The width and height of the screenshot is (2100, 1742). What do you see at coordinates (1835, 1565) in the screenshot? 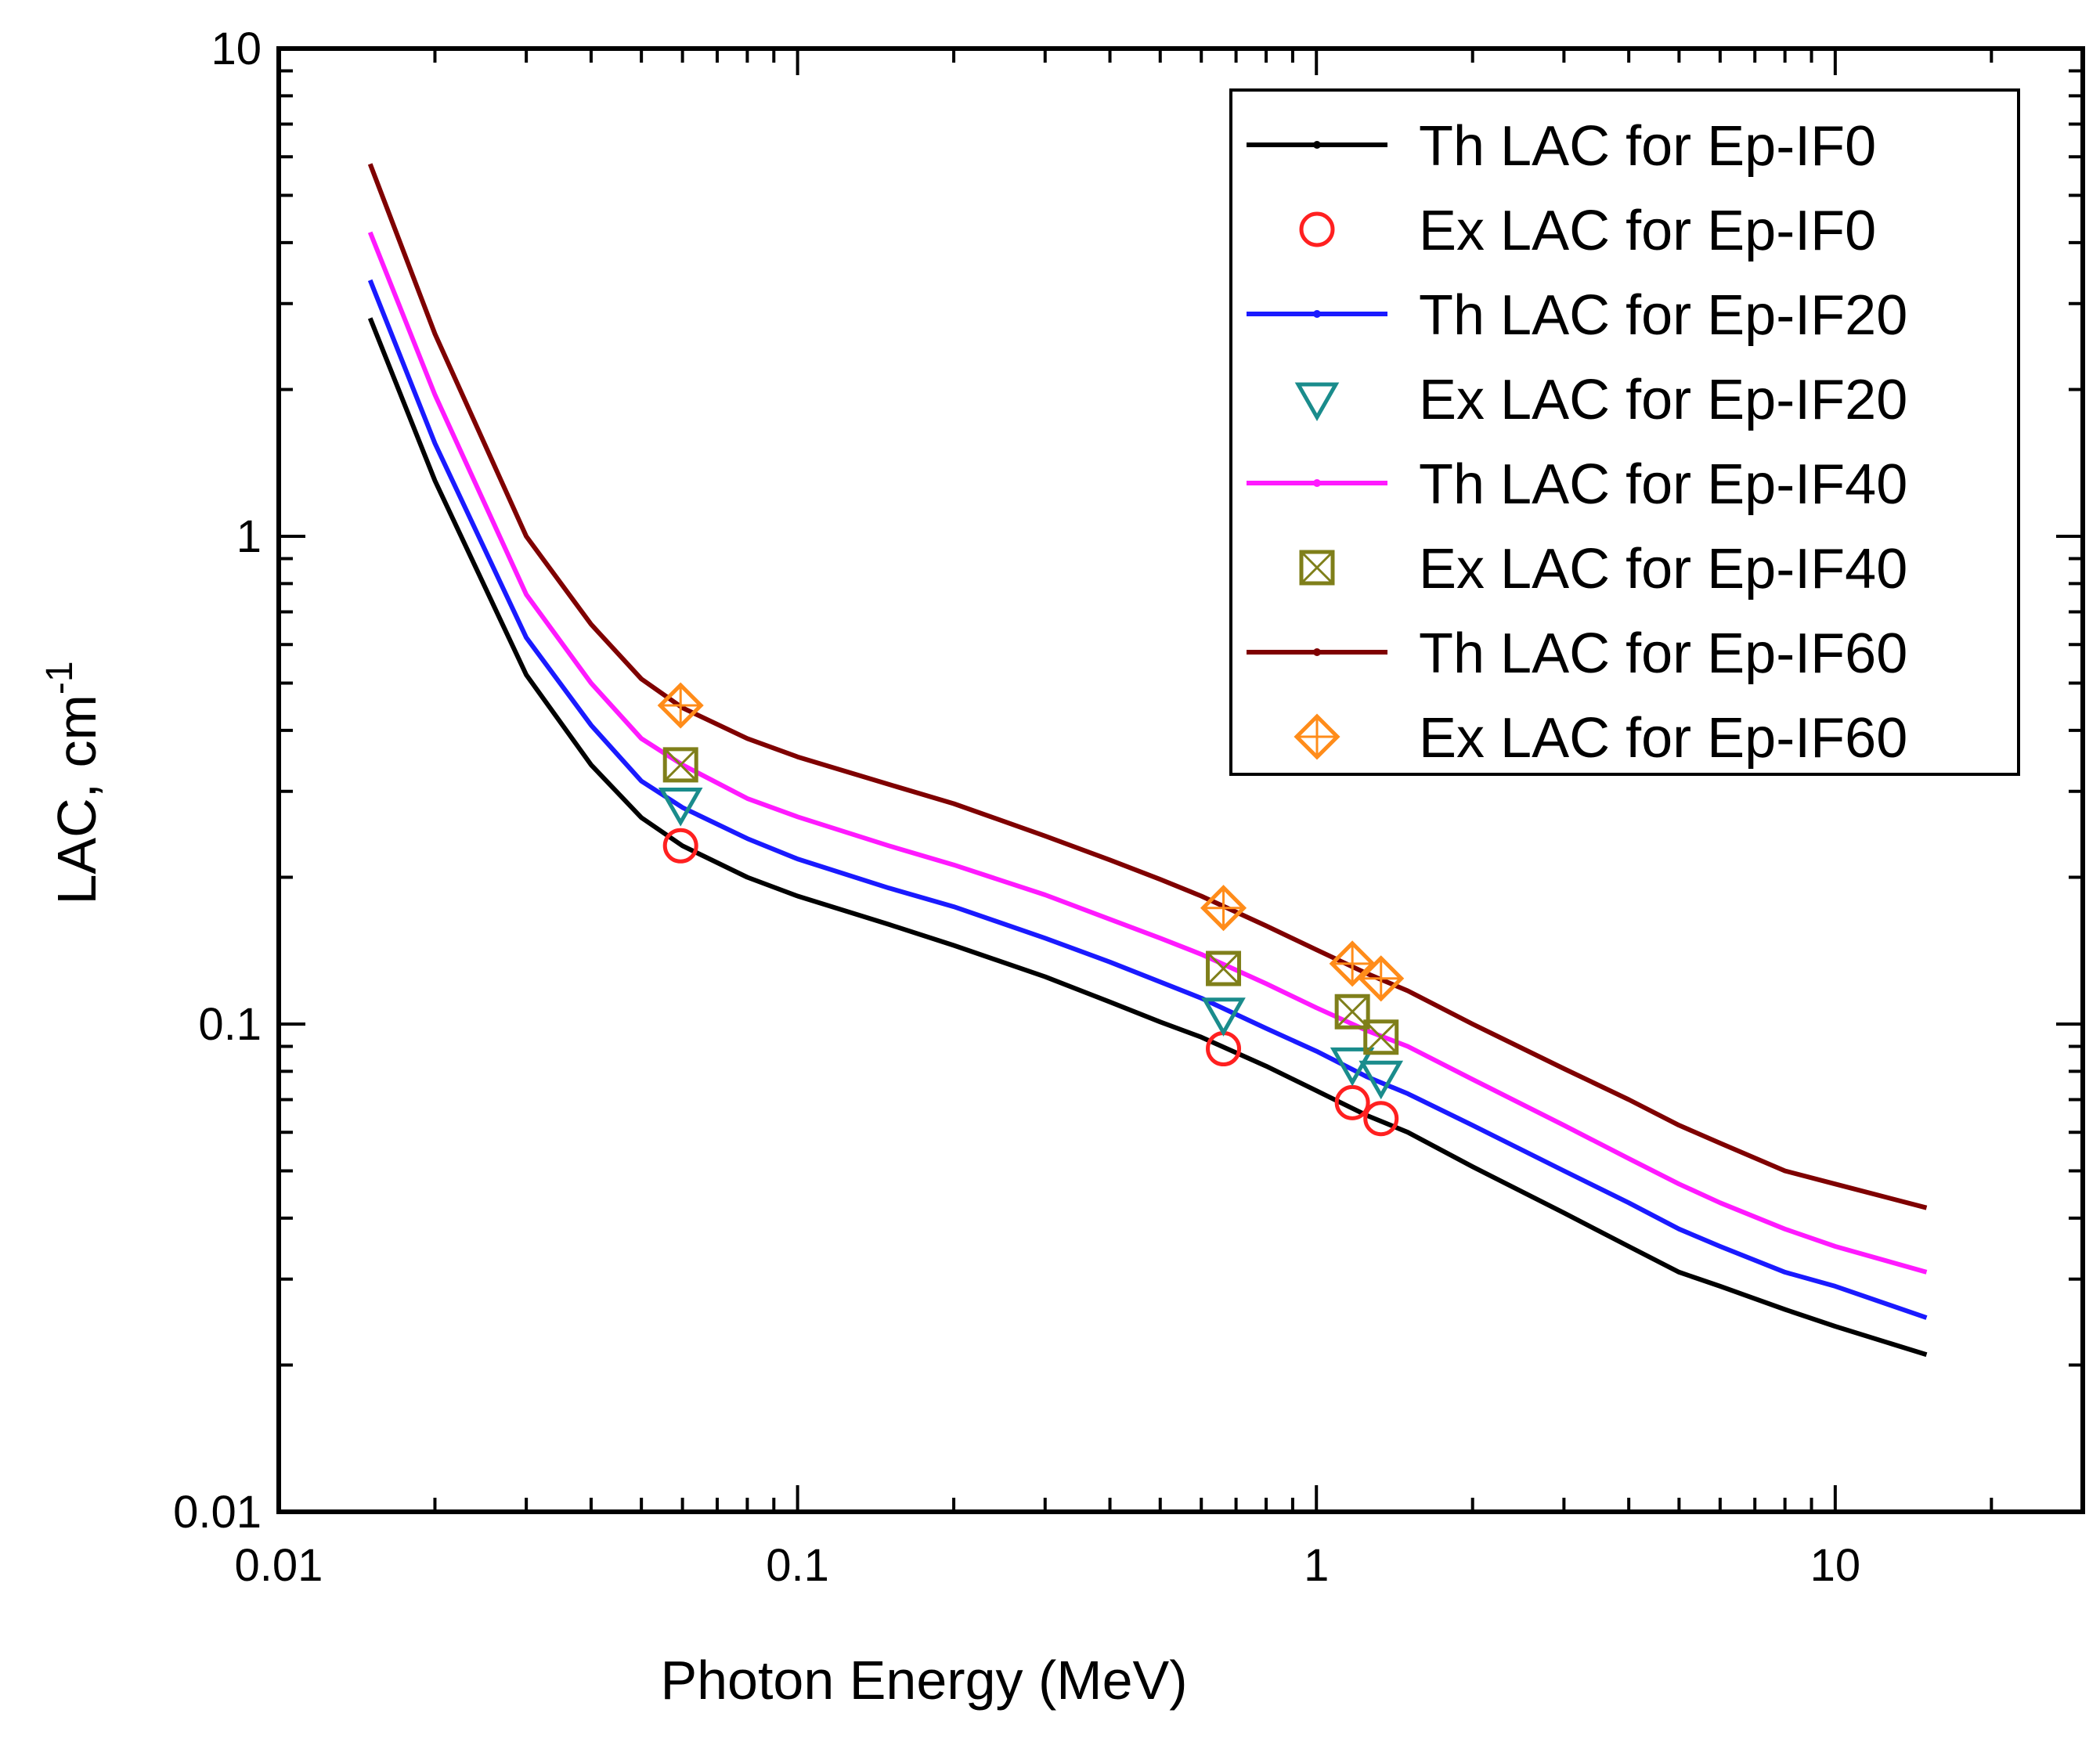
I see `x-tick-label: 10` at bounding box center [1835, 1565].